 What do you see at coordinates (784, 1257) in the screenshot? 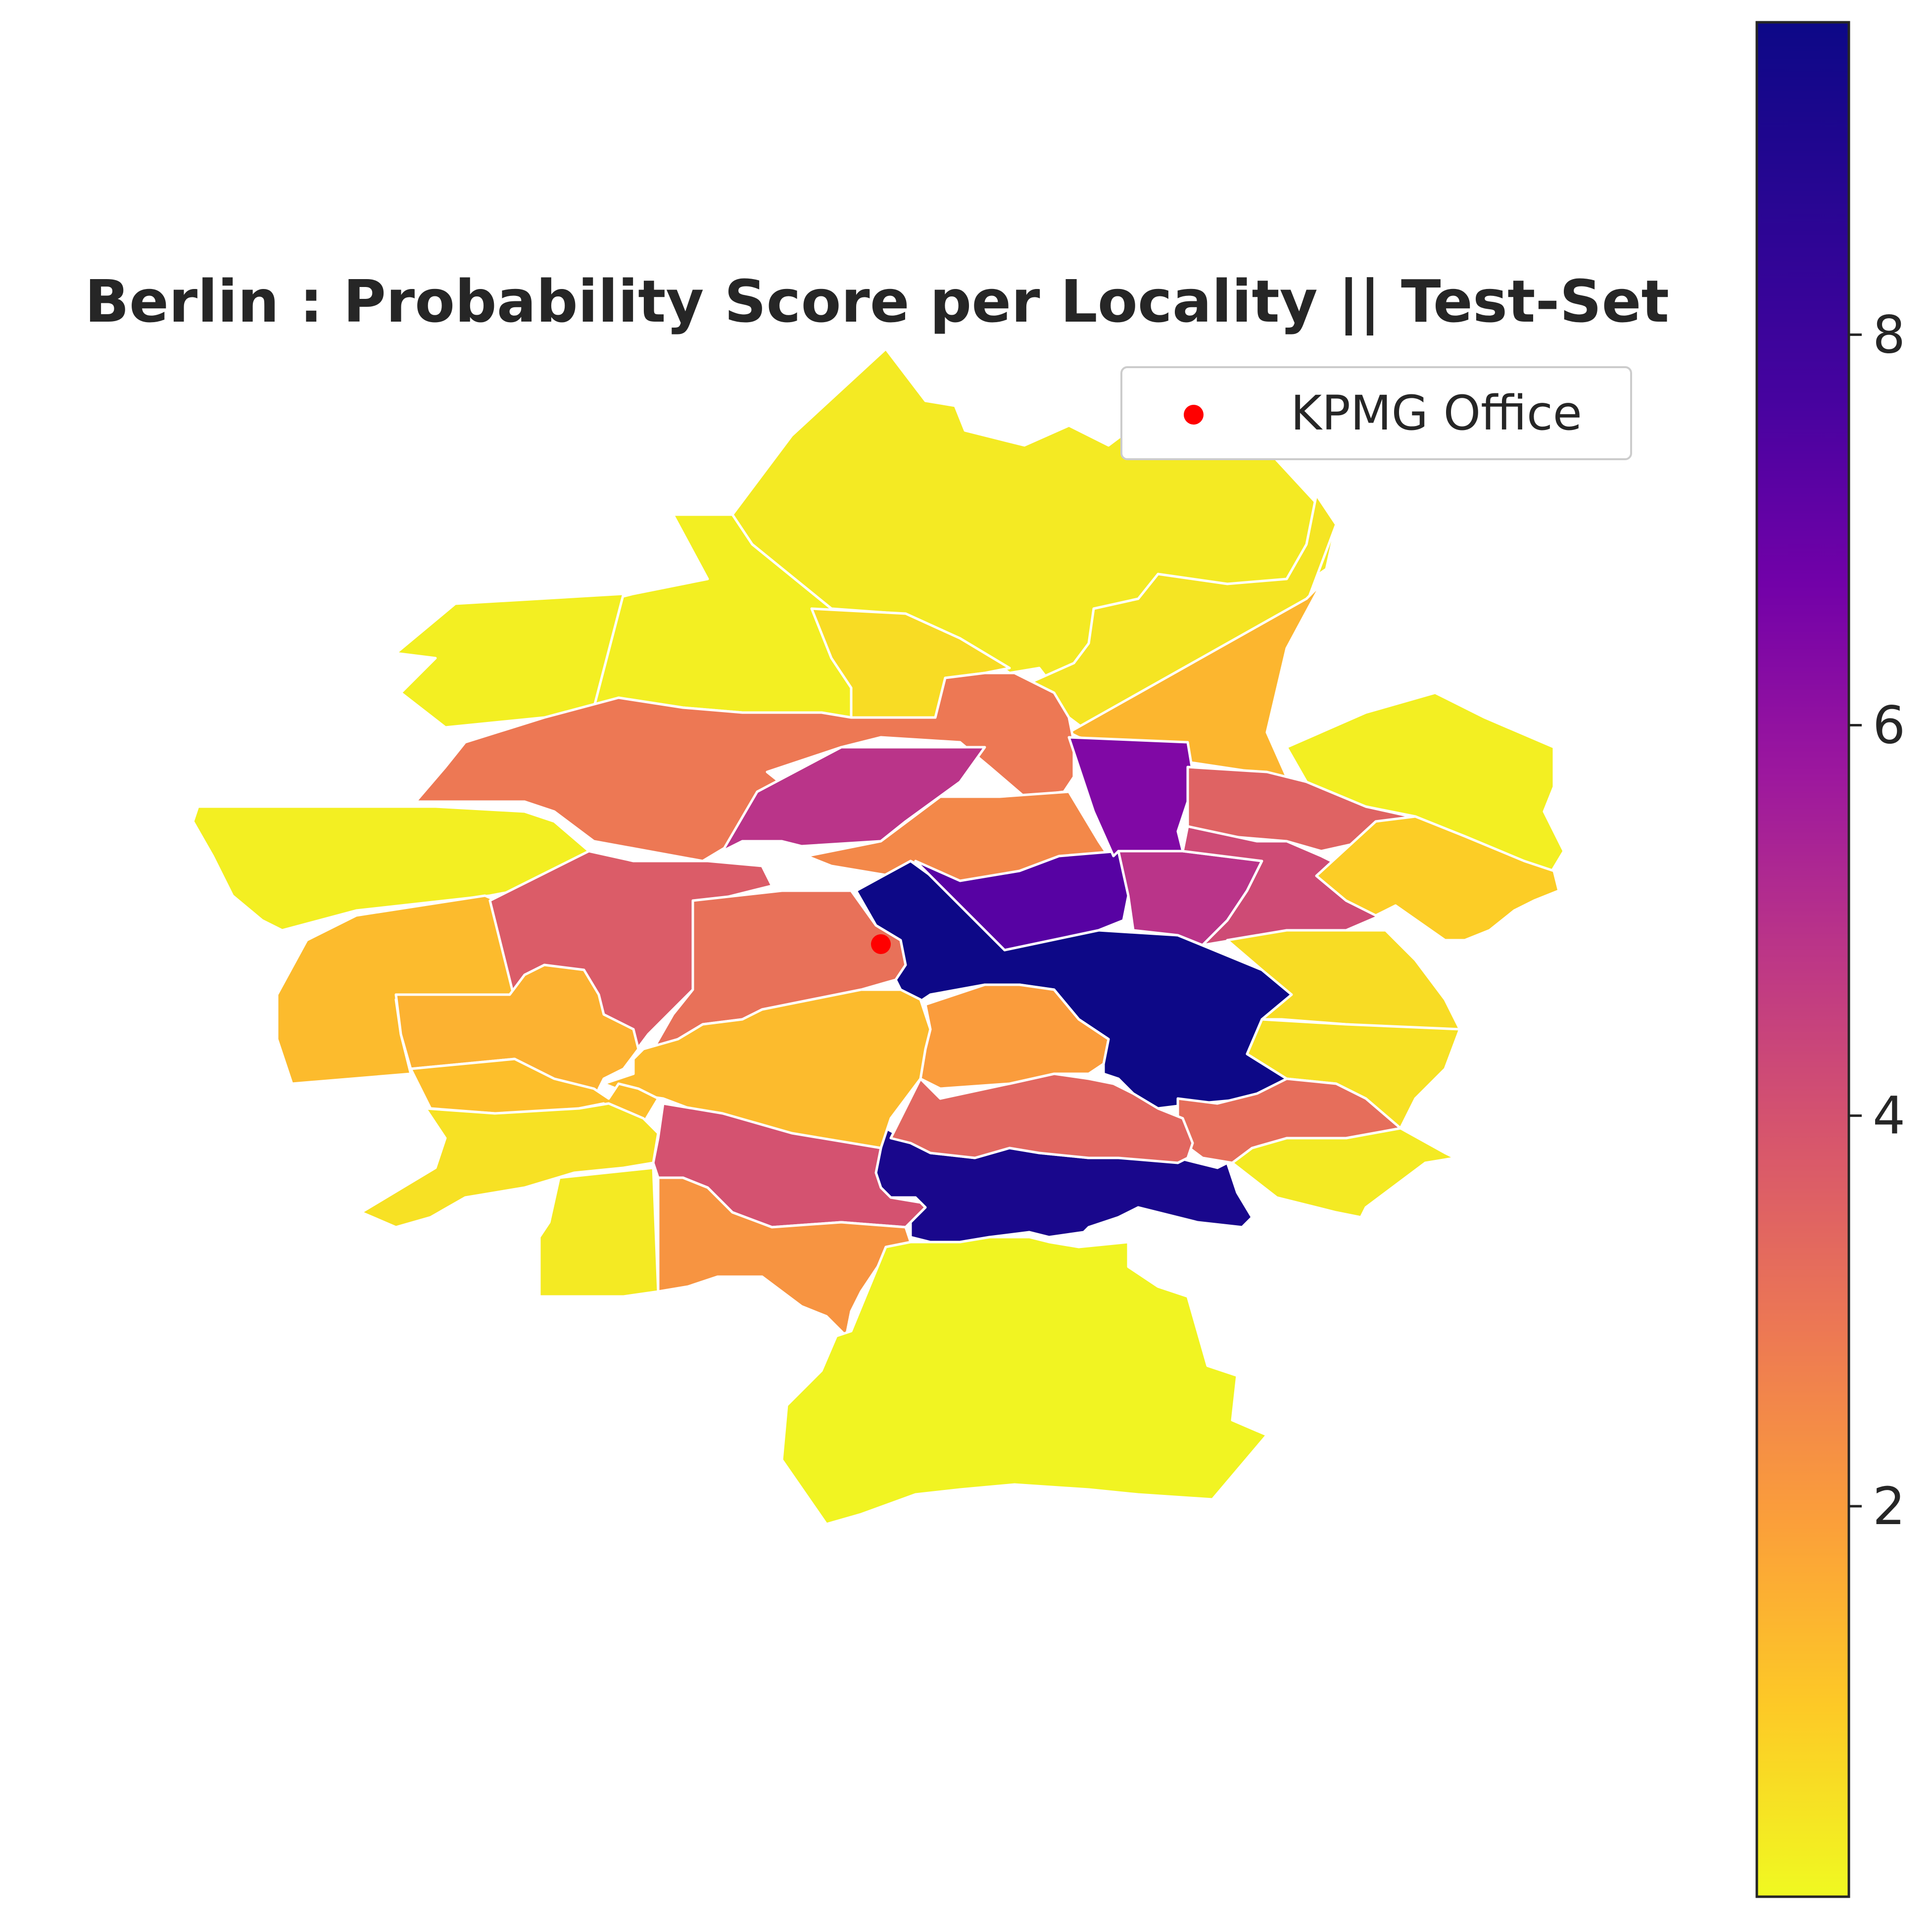
I see `locality-sw-orange` at bounding box center [784, 1257].